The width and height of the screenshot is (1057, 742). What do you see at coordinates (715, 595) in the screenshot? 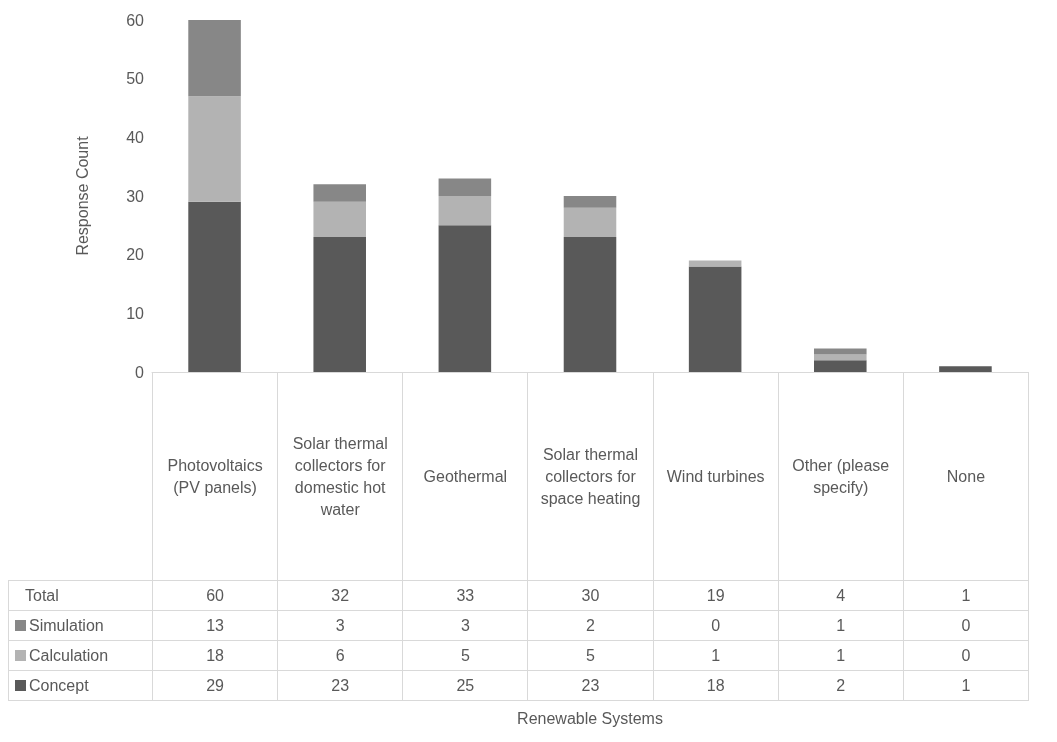
I see `text: 19` at bounding box center [715, 595].